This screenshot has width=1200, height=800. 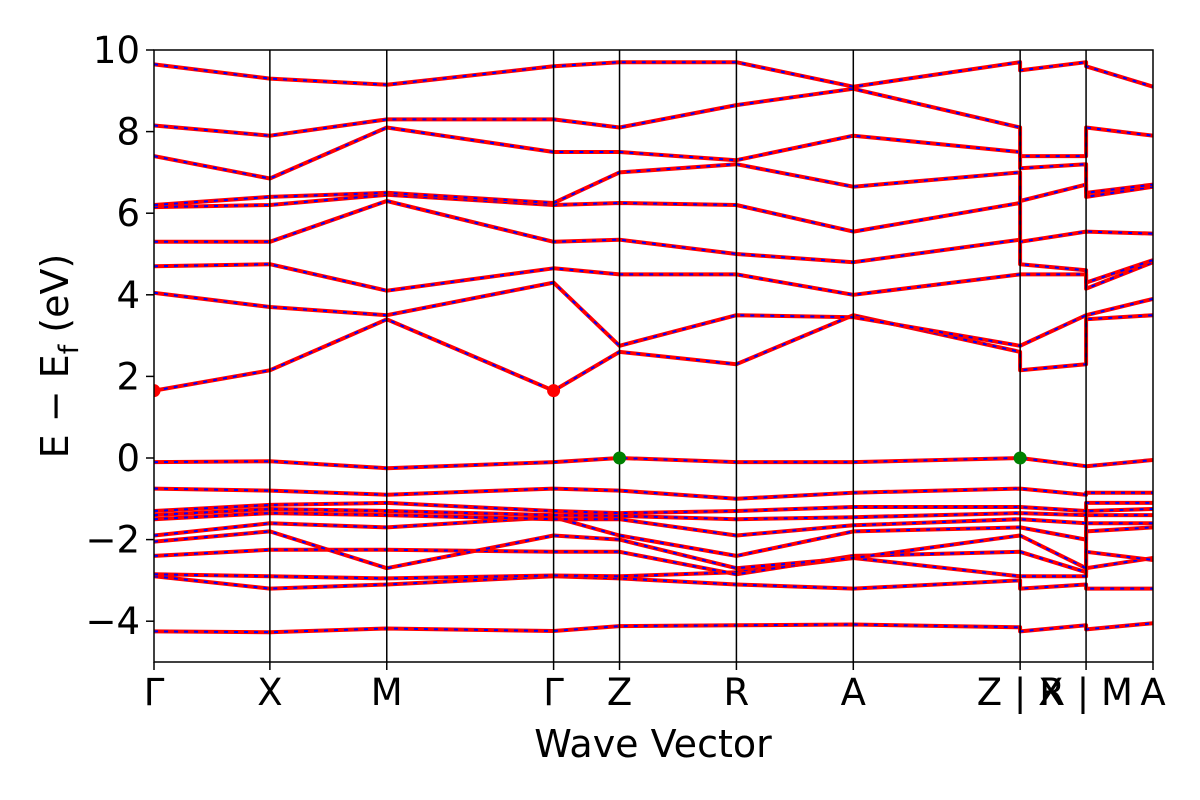 What do you see at coordinates (112, 540) in the screenshot?
I see `y-tick-label-2: −2` at bounding box center [112, 540].